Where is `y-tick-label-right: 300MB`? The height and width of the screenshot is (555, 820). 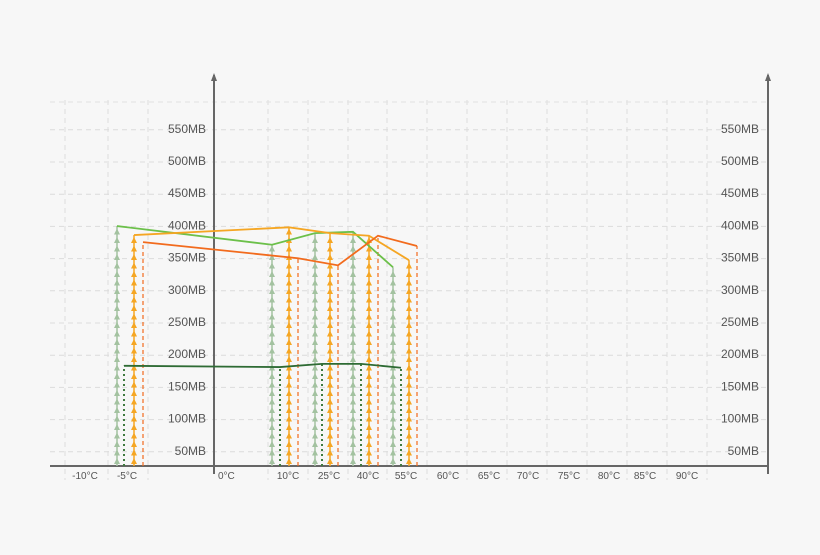 y-tick-label-right: 300MB is located at coordinates (740, 290).